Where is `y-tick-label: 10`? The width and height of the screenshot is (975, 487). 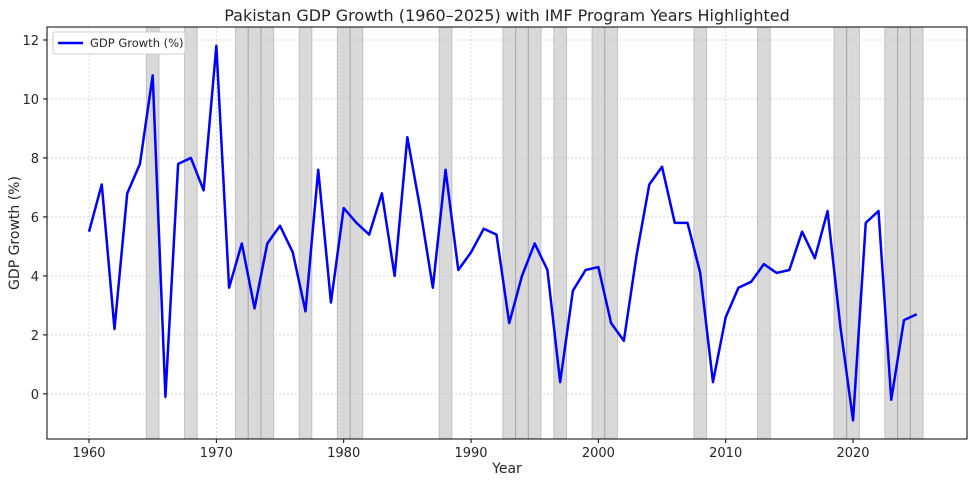 y-tick-label: 10 is located at coordinates (30, 100).